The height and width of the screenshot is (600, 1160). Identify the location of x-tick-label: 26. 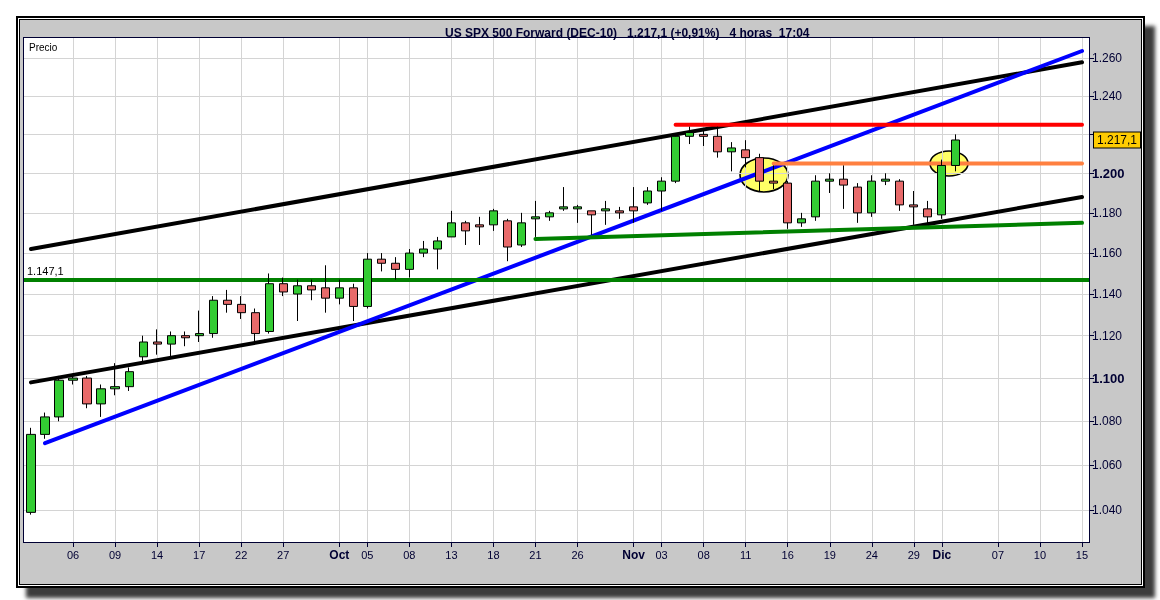
(577, 554).